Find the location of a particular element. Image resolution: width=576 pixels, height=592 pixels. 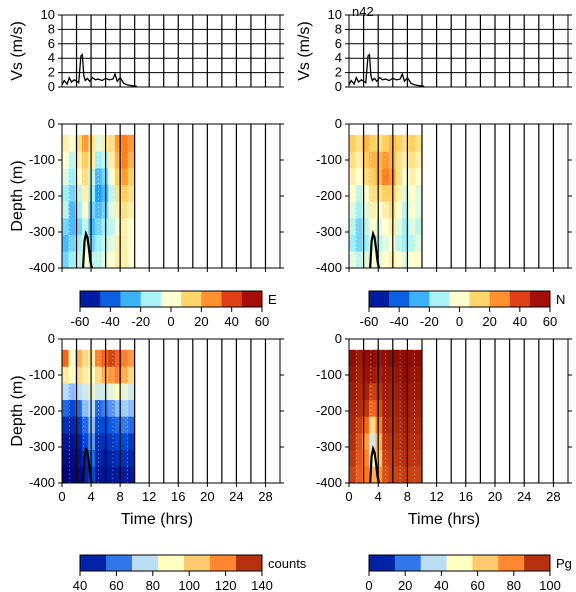

colorbar-label: counts is located at coordinates (287, 563).